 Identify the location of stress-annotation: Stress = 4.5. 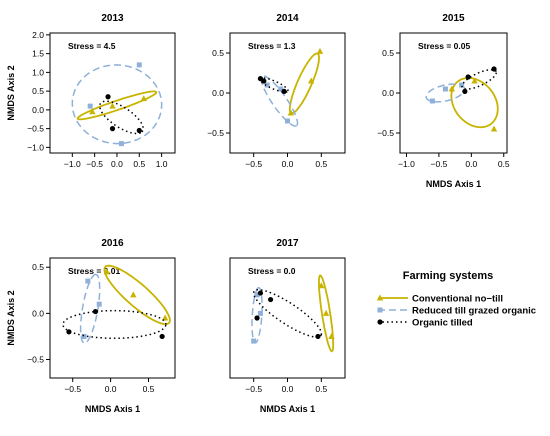
(92, 46).